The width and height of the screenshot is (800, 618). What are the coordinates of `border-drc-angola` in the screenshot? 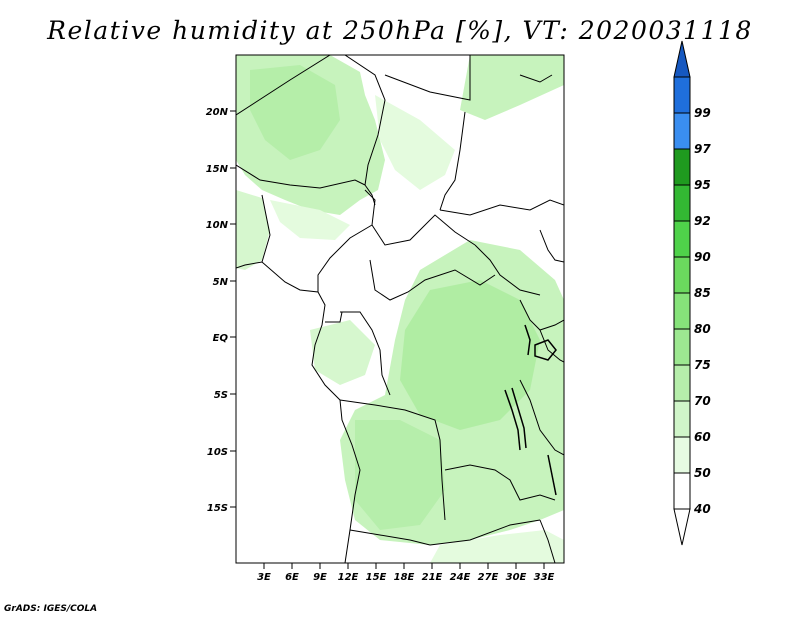 It's located at (392, 460).